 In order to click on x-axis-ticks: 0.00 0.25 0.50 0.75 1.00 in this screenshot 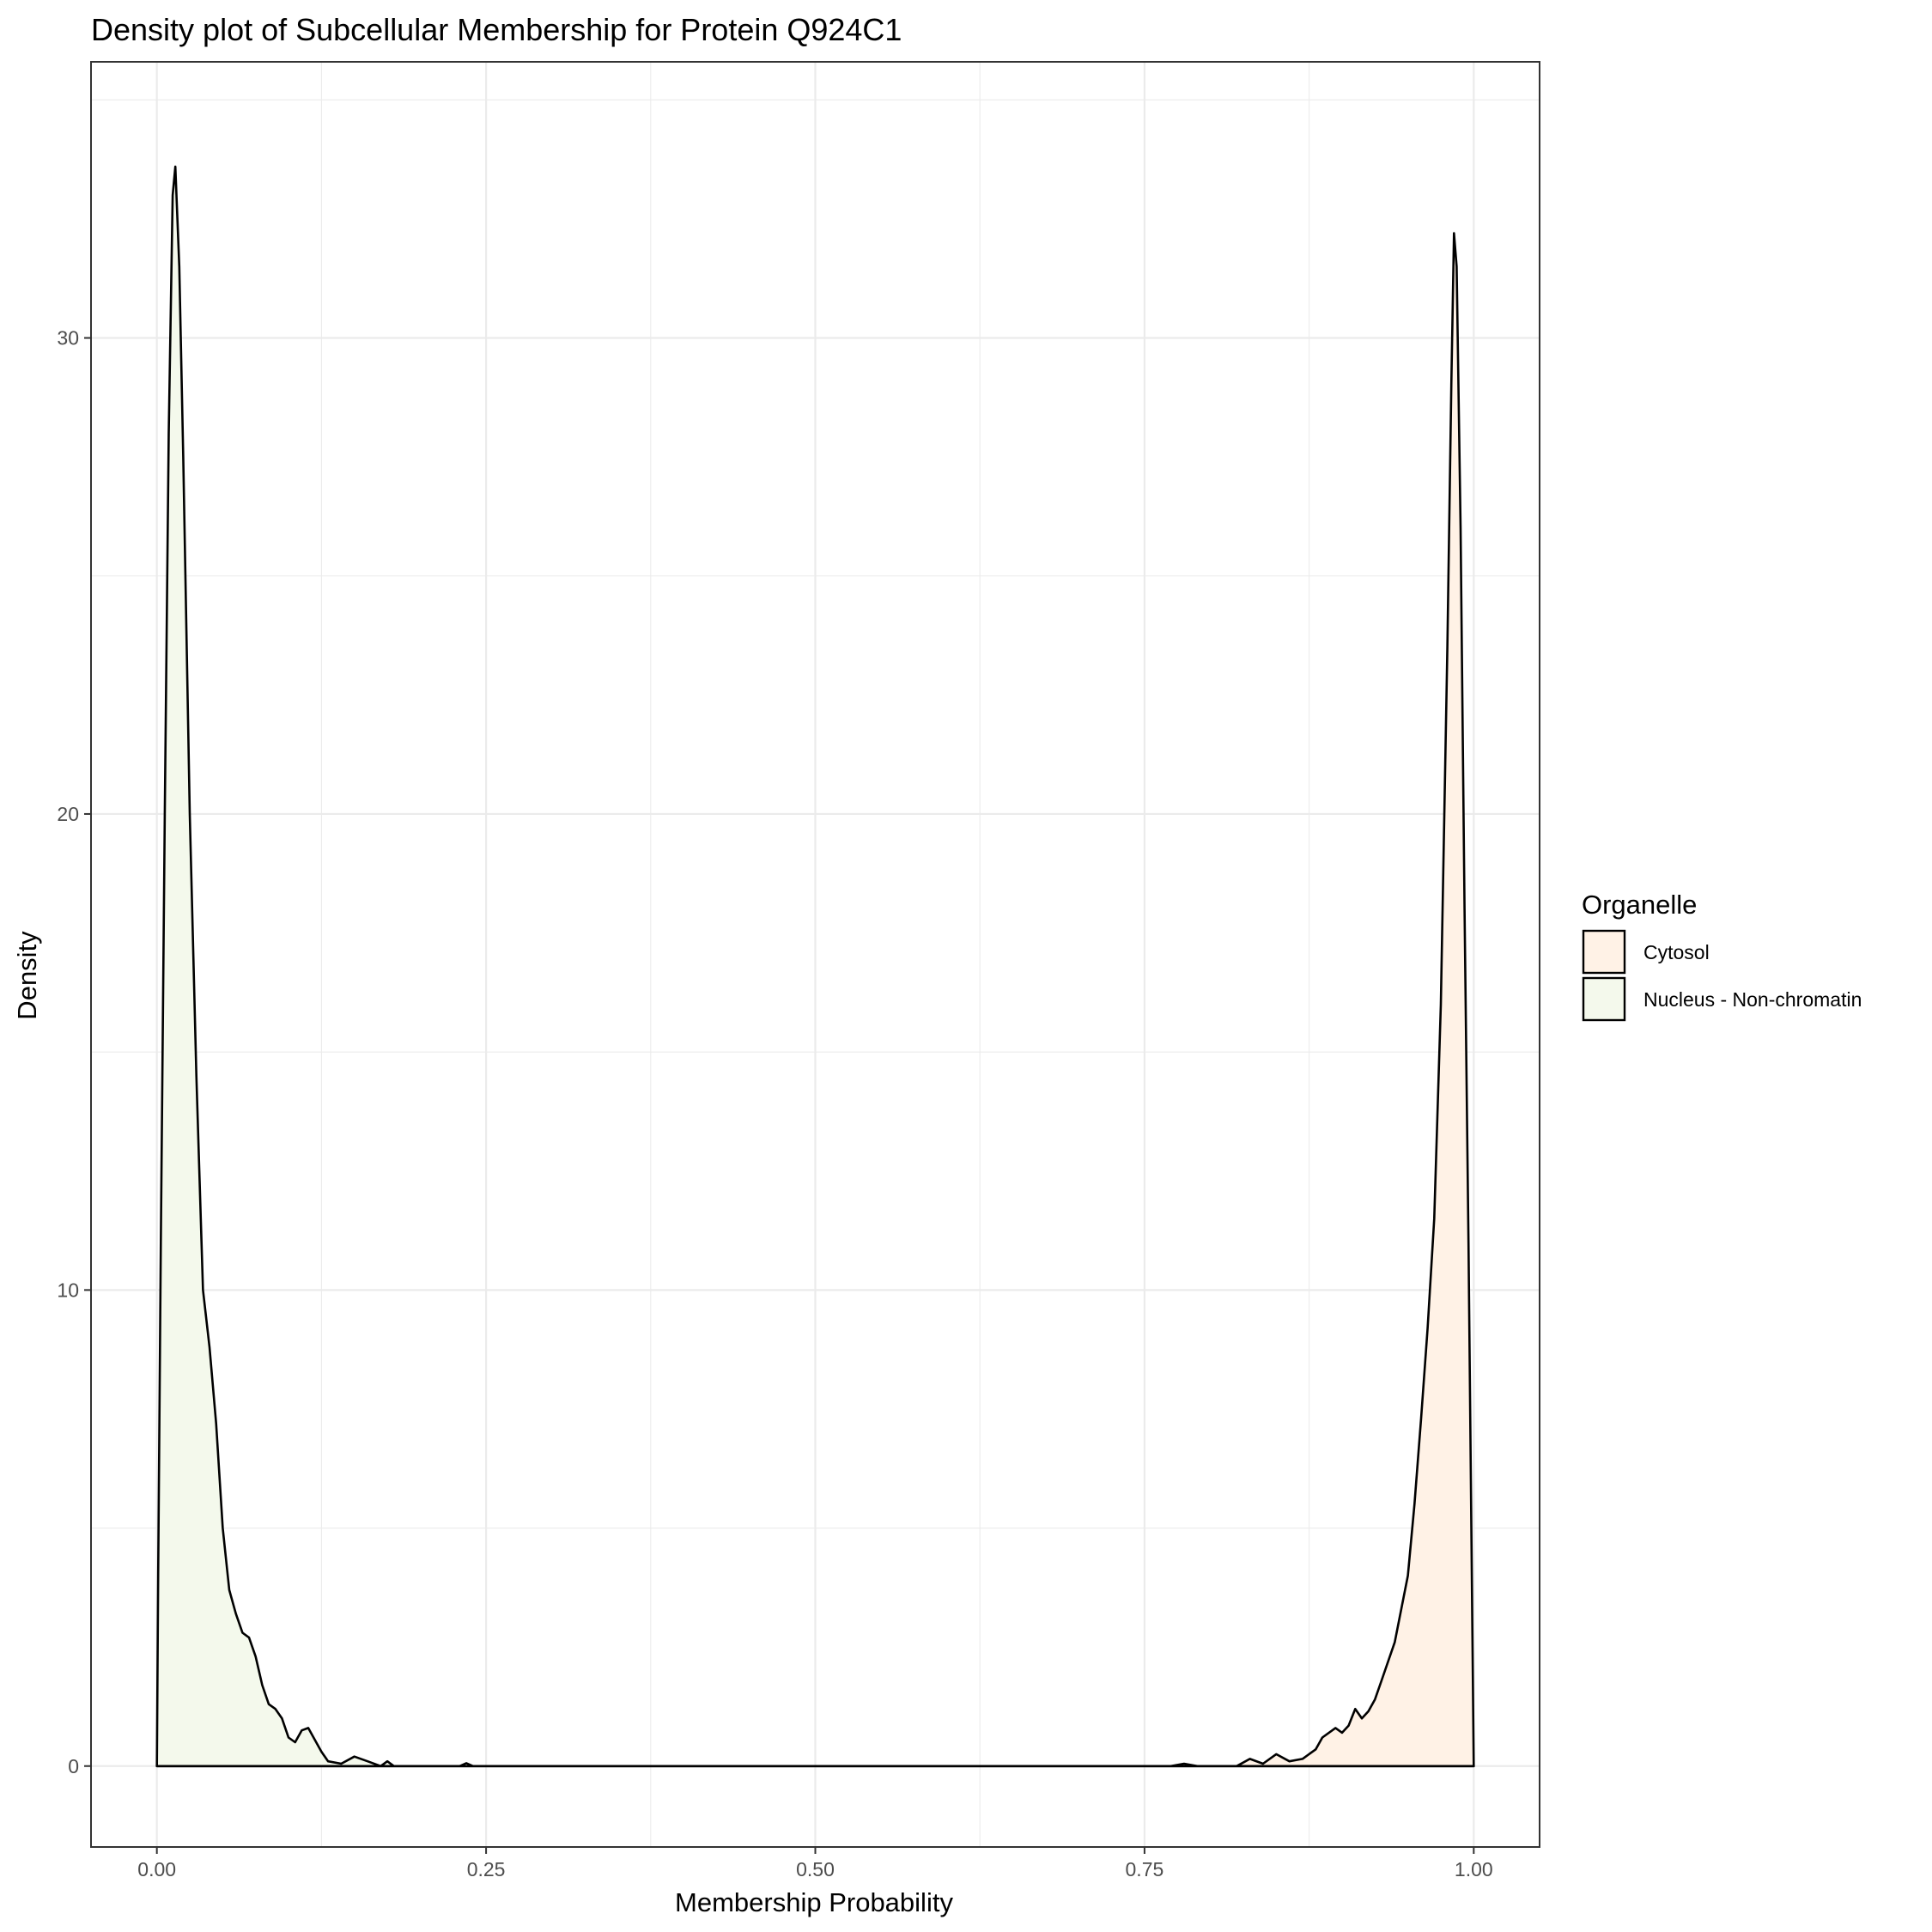, I will do `click(815, 1864)`.